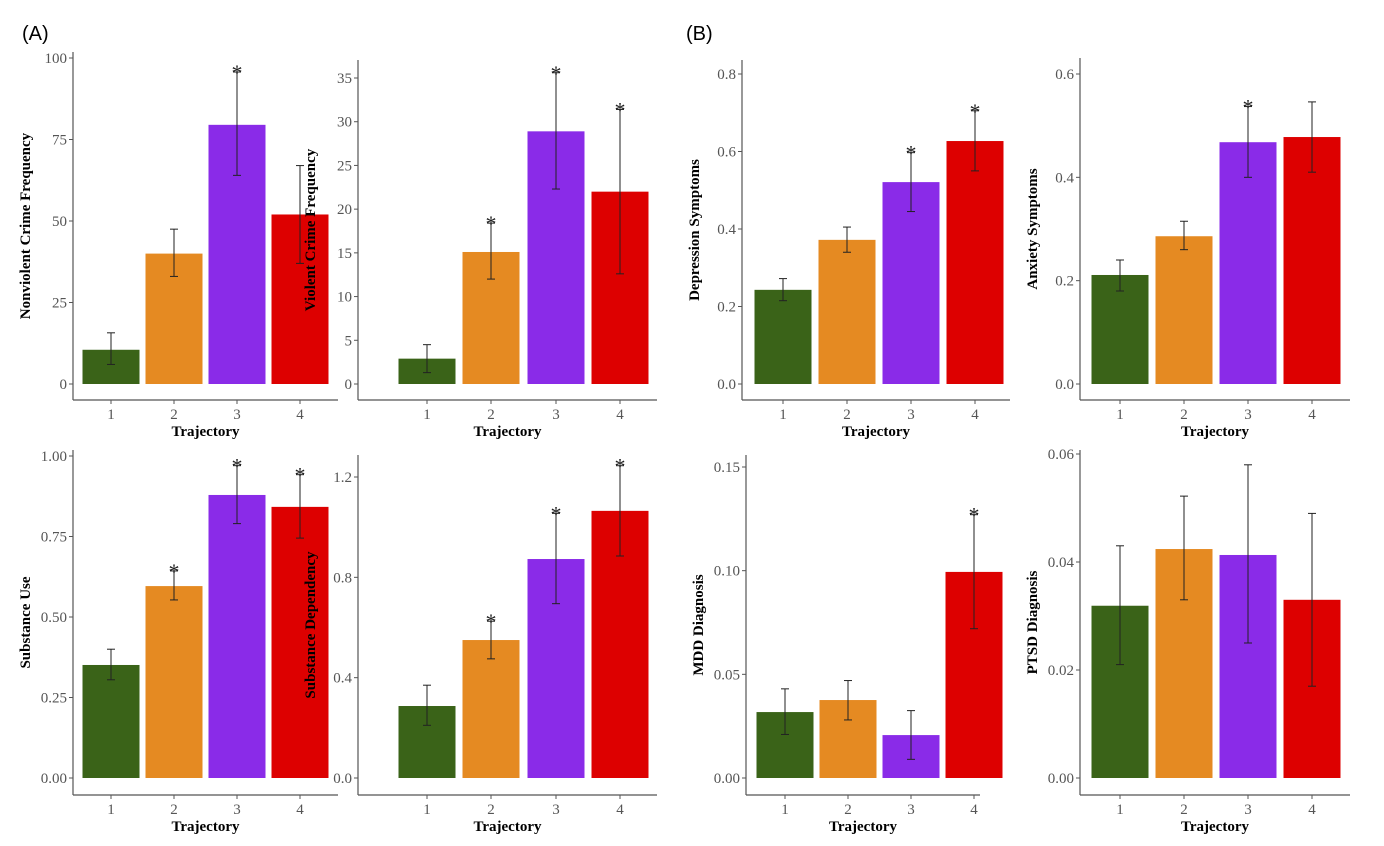  Describe the element at coordinates (1061, 671) in the screenshot. I see `y-tick-label: 0.02` at that location.